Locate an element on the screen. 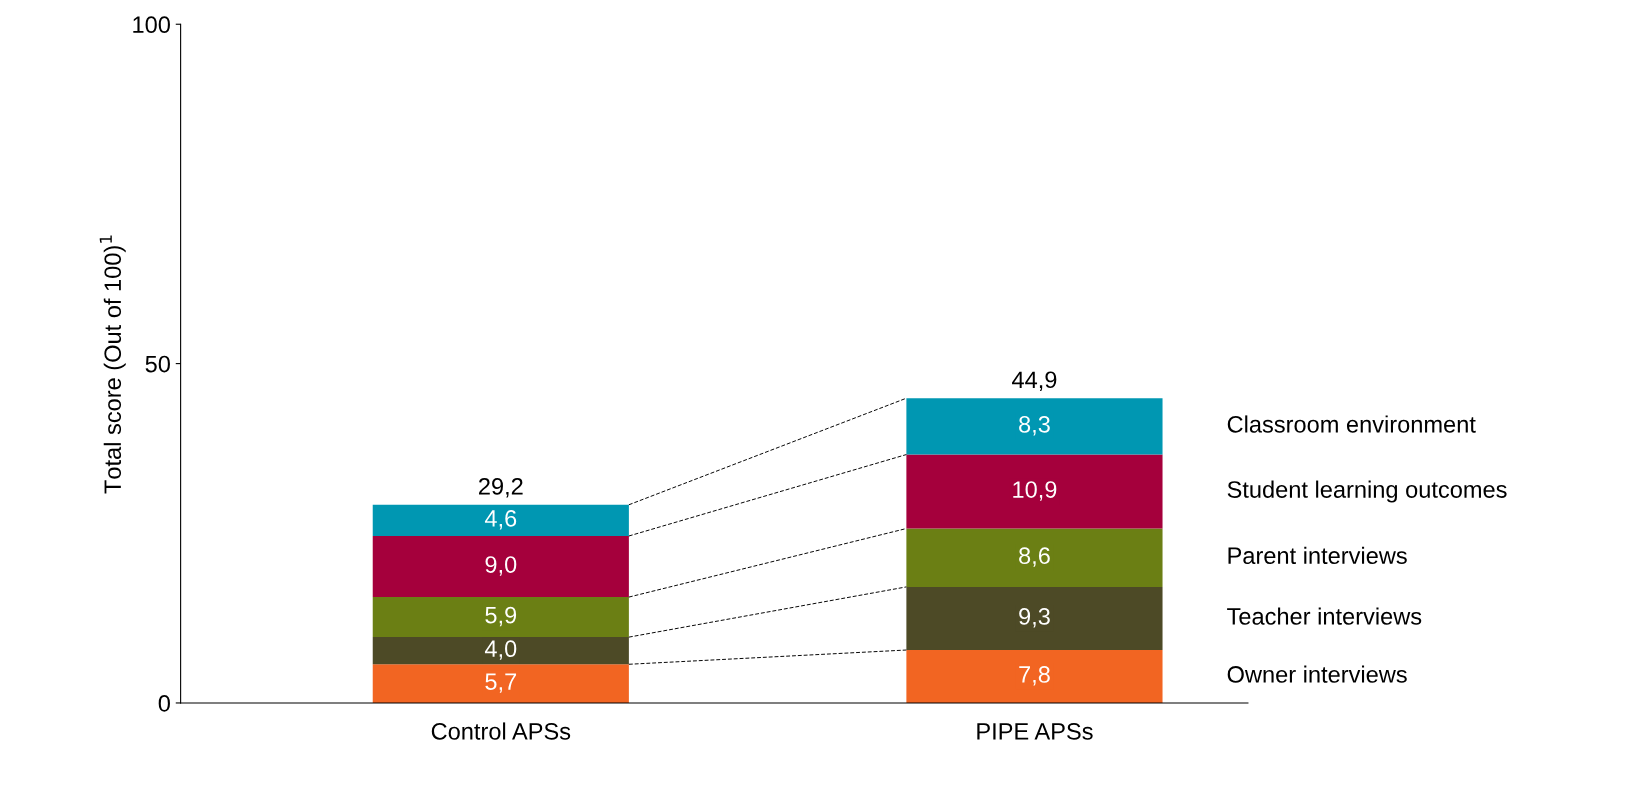  data-label: 8,6 is located at coordinates (1034, 557).